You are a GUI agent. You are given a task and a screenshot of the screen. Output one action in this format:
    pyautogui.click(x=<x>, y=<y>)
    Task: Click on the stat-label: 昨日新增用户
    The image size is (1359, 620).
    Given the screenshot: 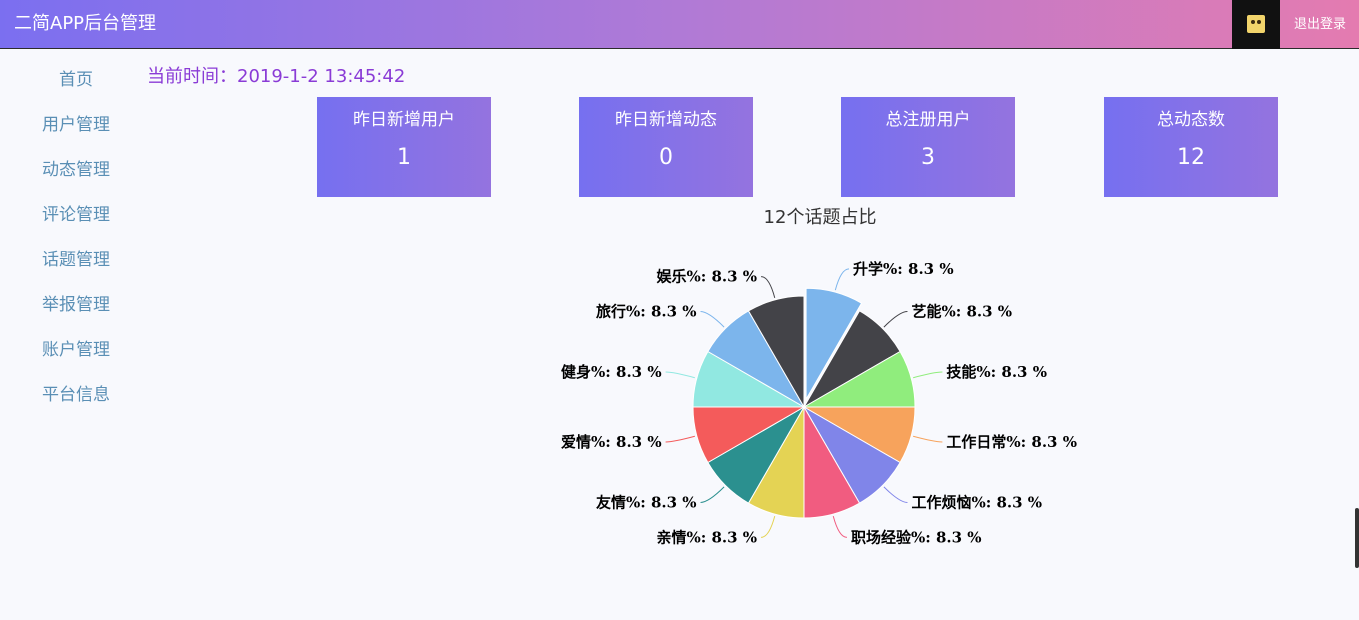 What is the action you would take?
    pyautogui.click(x=404, y=120)
    